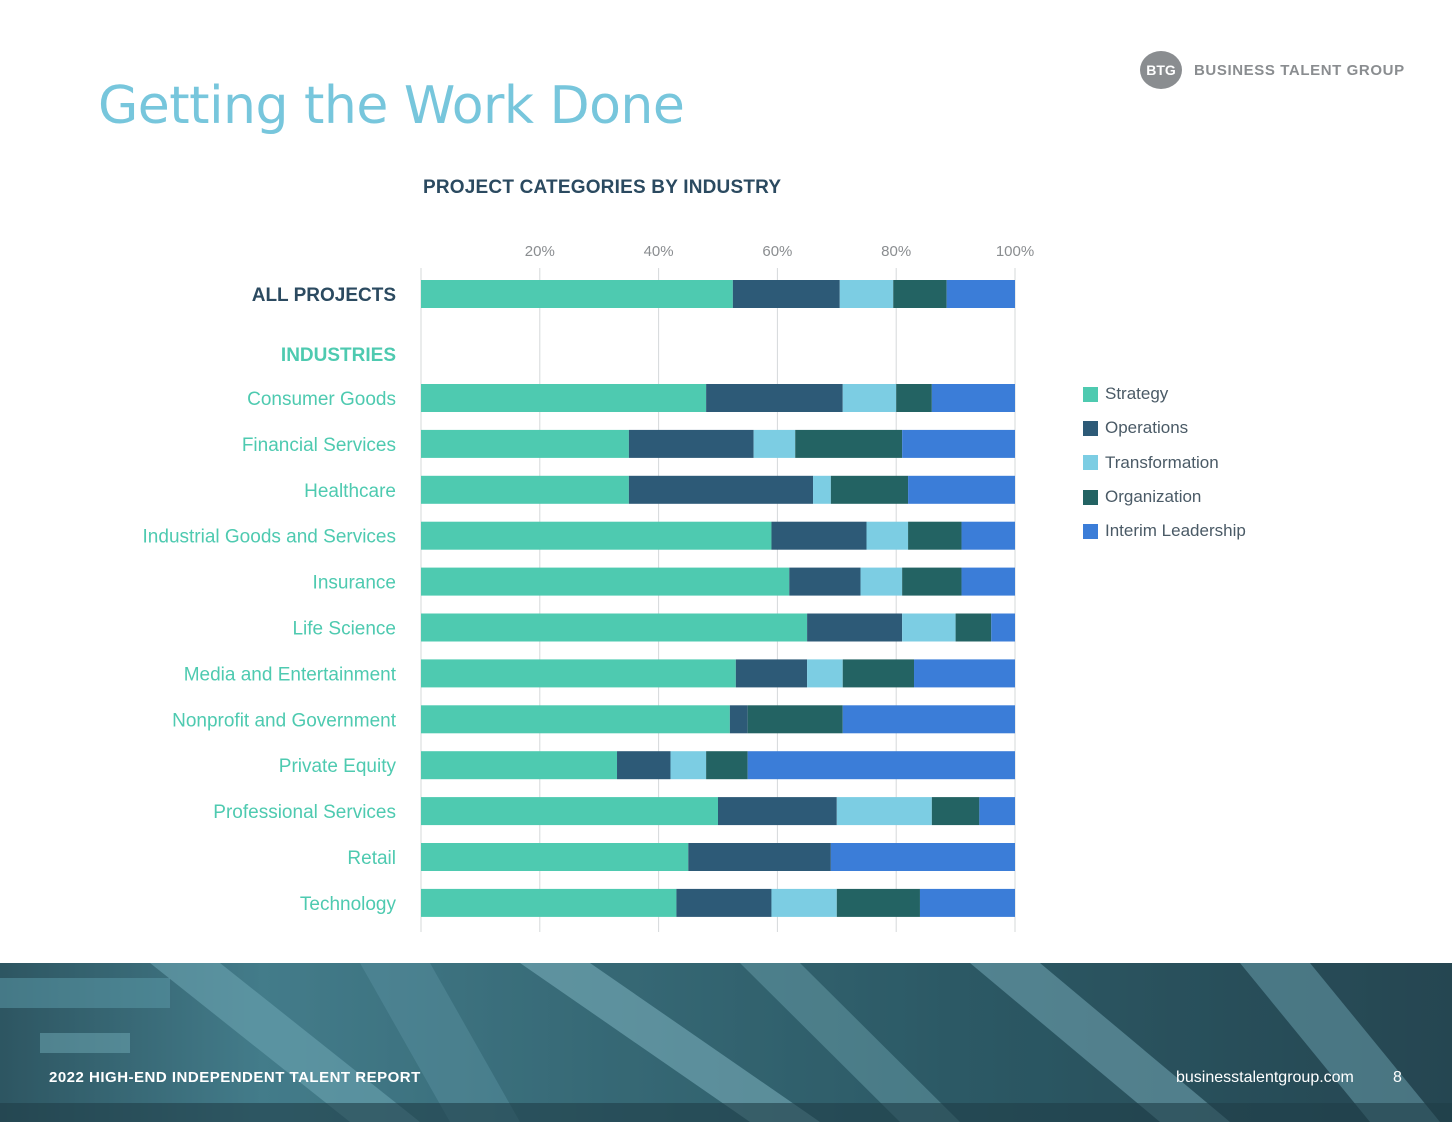 The height and width of the screenshot is (1122, 1452). Describe the element at coordinates (338, 766) in the screenshot. I see `category-label: Private Equity` at that location.